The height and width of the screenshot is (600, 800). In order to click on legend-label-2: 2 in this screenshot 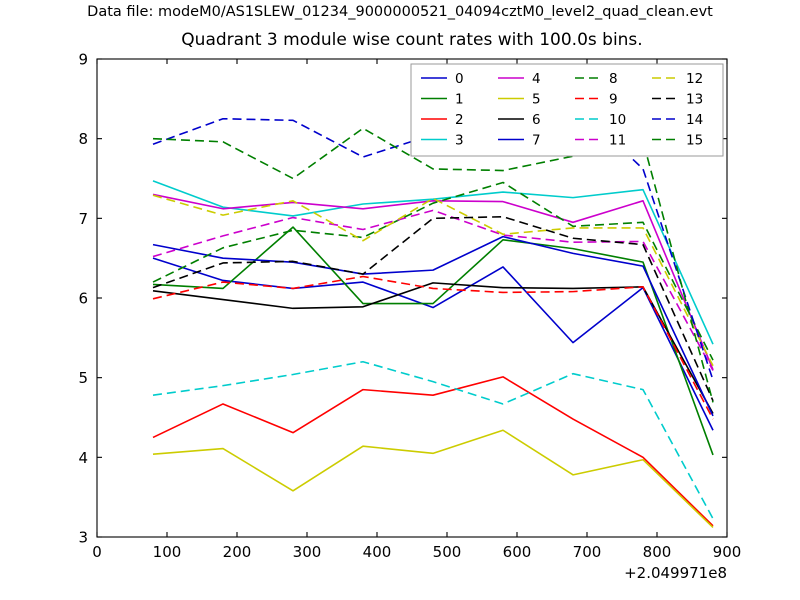, I will do `click(459, 120)`.